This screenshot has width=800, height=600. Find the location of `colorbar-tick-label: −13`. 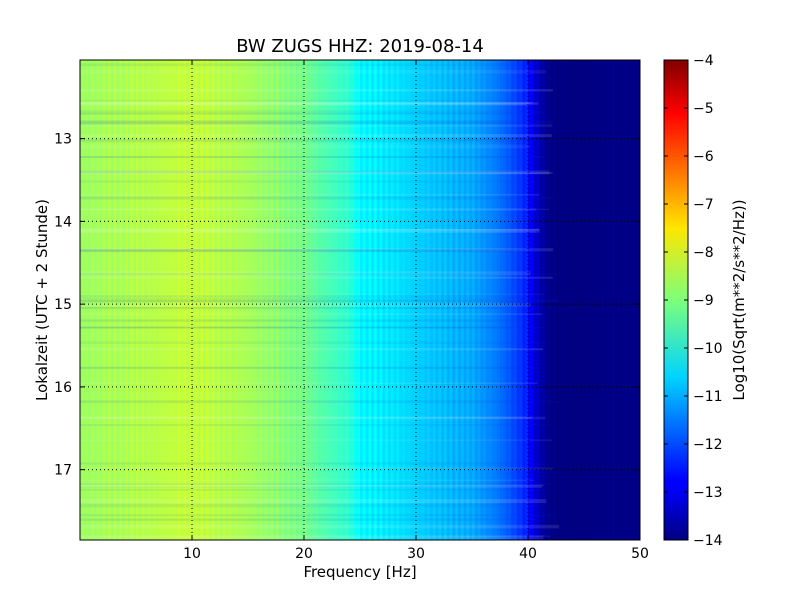

colorbar-tick-label: −13 is located at coordinates (708, 493).